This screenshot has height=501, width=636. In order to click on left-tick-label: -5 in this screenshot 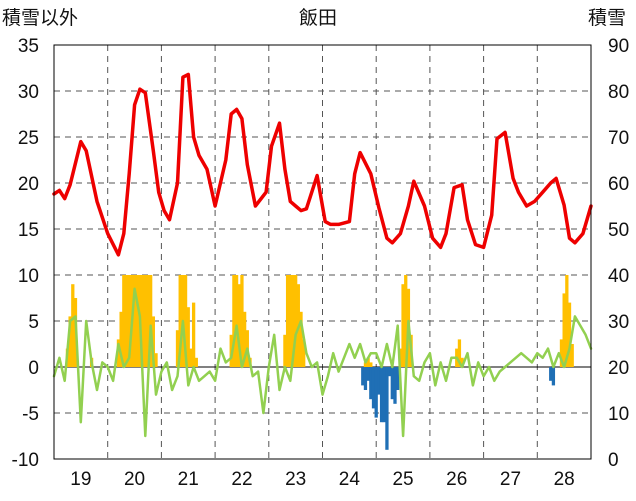, I will do `click(30, 414)`.